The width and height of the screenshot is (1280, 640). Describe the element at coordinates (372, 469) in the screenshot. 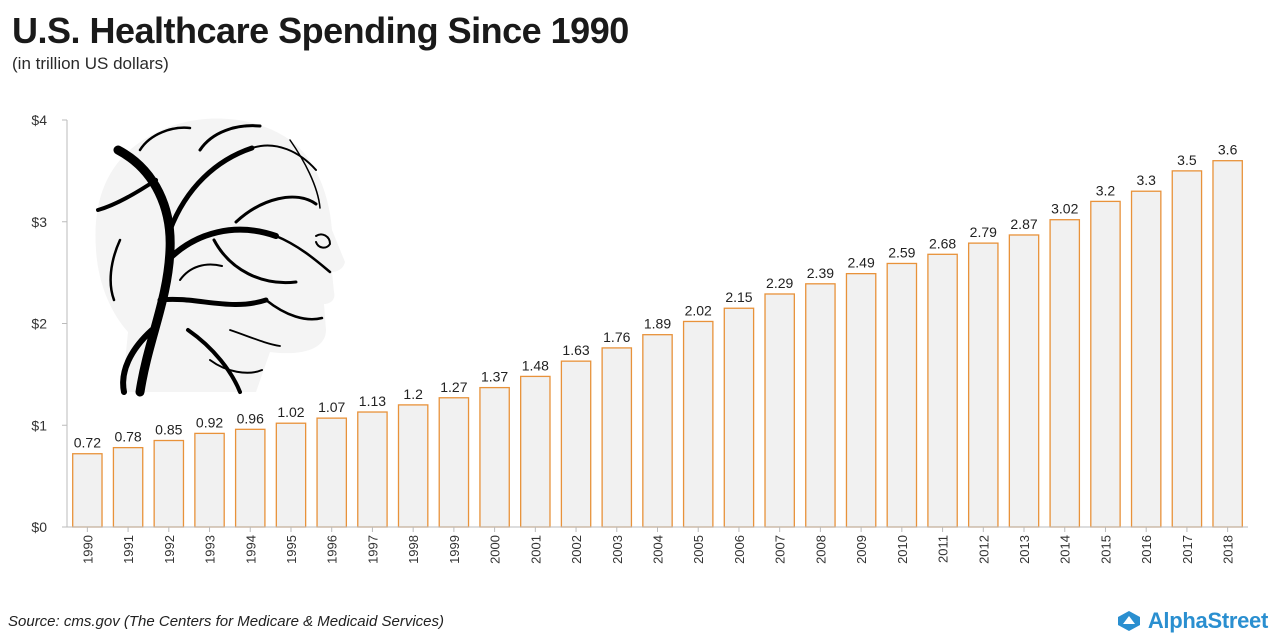

I see `bar-1997` at that location.